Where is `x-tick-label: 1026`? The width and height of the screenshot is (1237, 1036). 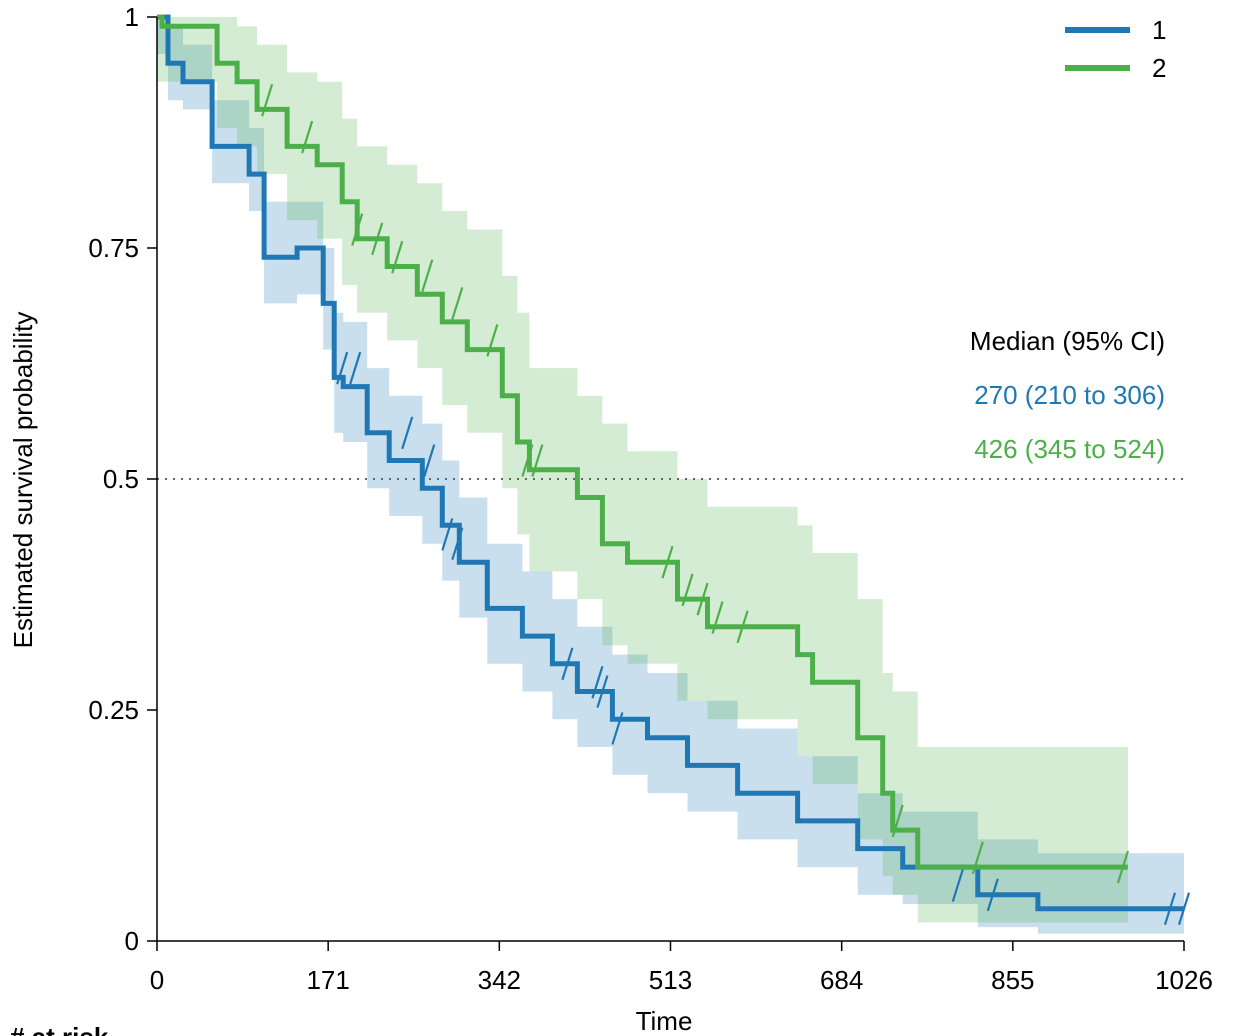 x-tick-label: 1026 is located at coordinates (1184, 980).